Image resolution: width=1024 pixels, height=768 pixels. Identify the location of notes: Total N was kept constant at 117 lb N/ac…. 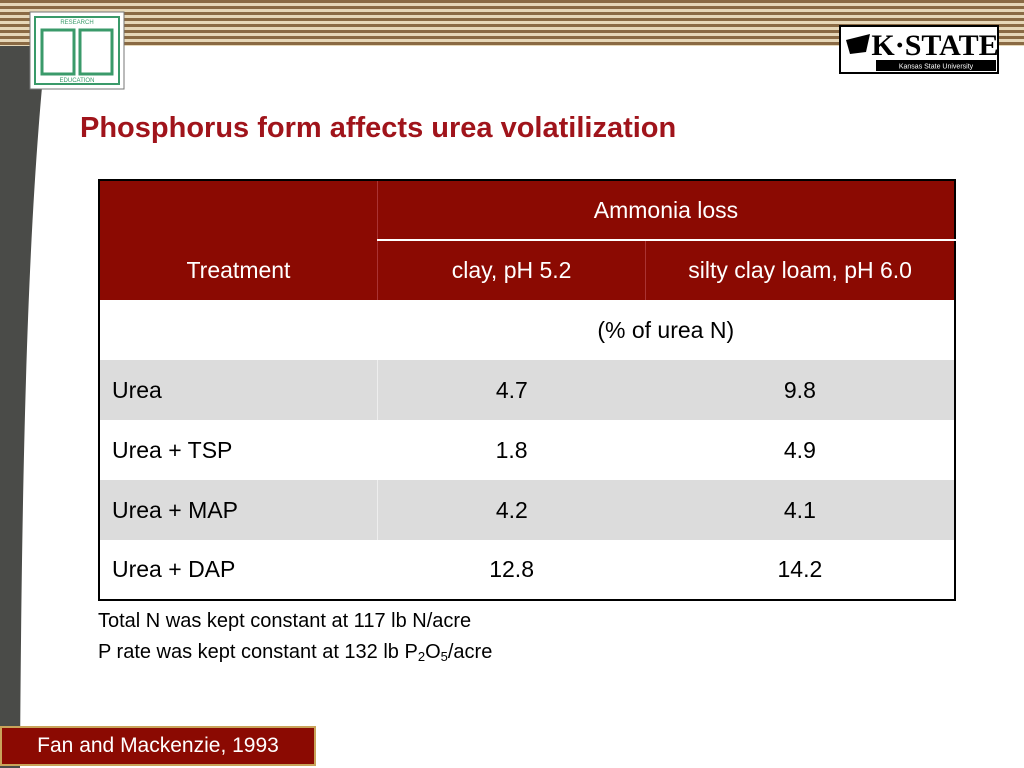
(295, 639).